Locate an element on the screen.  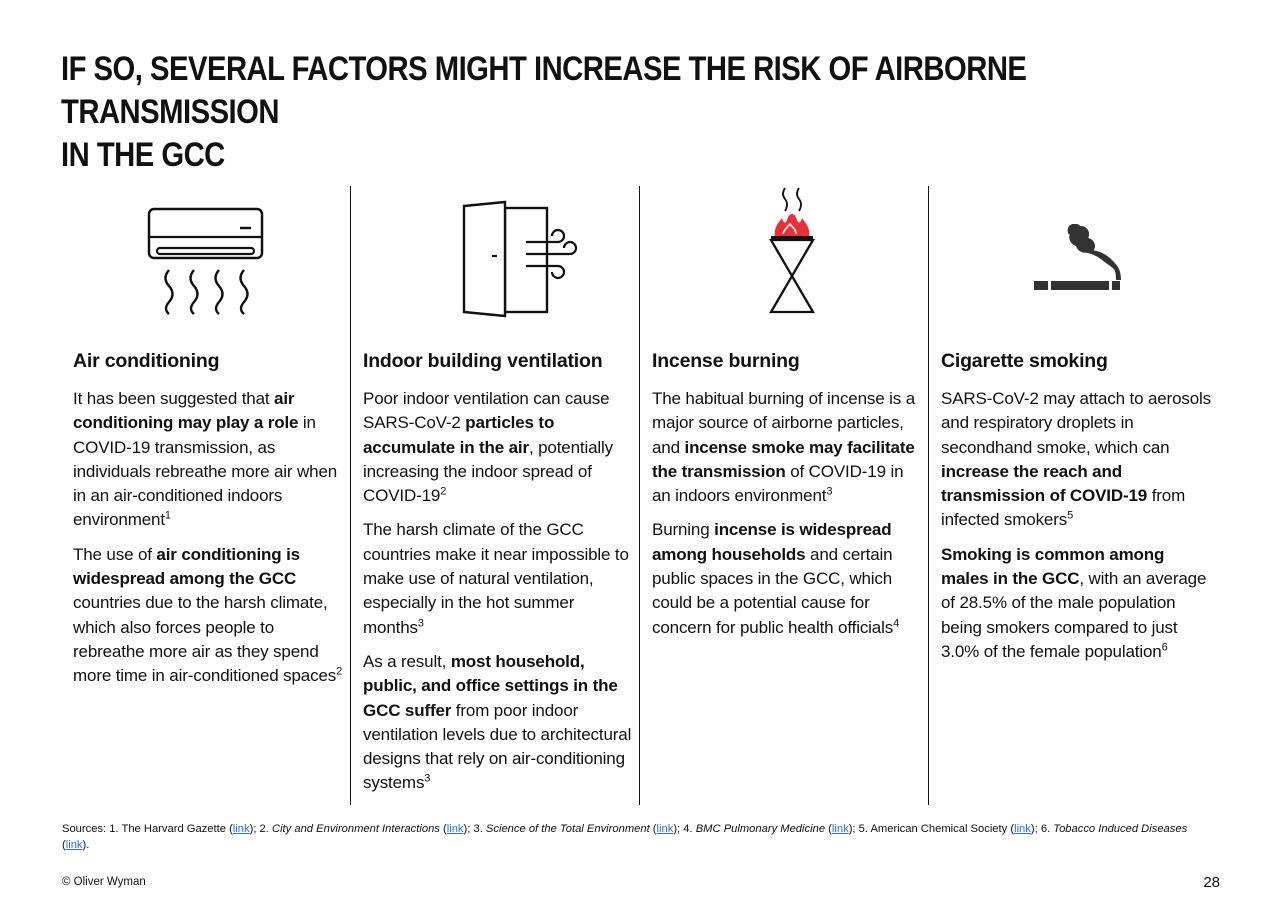
text-run: of COVID-19 in an indoors environment is located at coordinates (778, 483).